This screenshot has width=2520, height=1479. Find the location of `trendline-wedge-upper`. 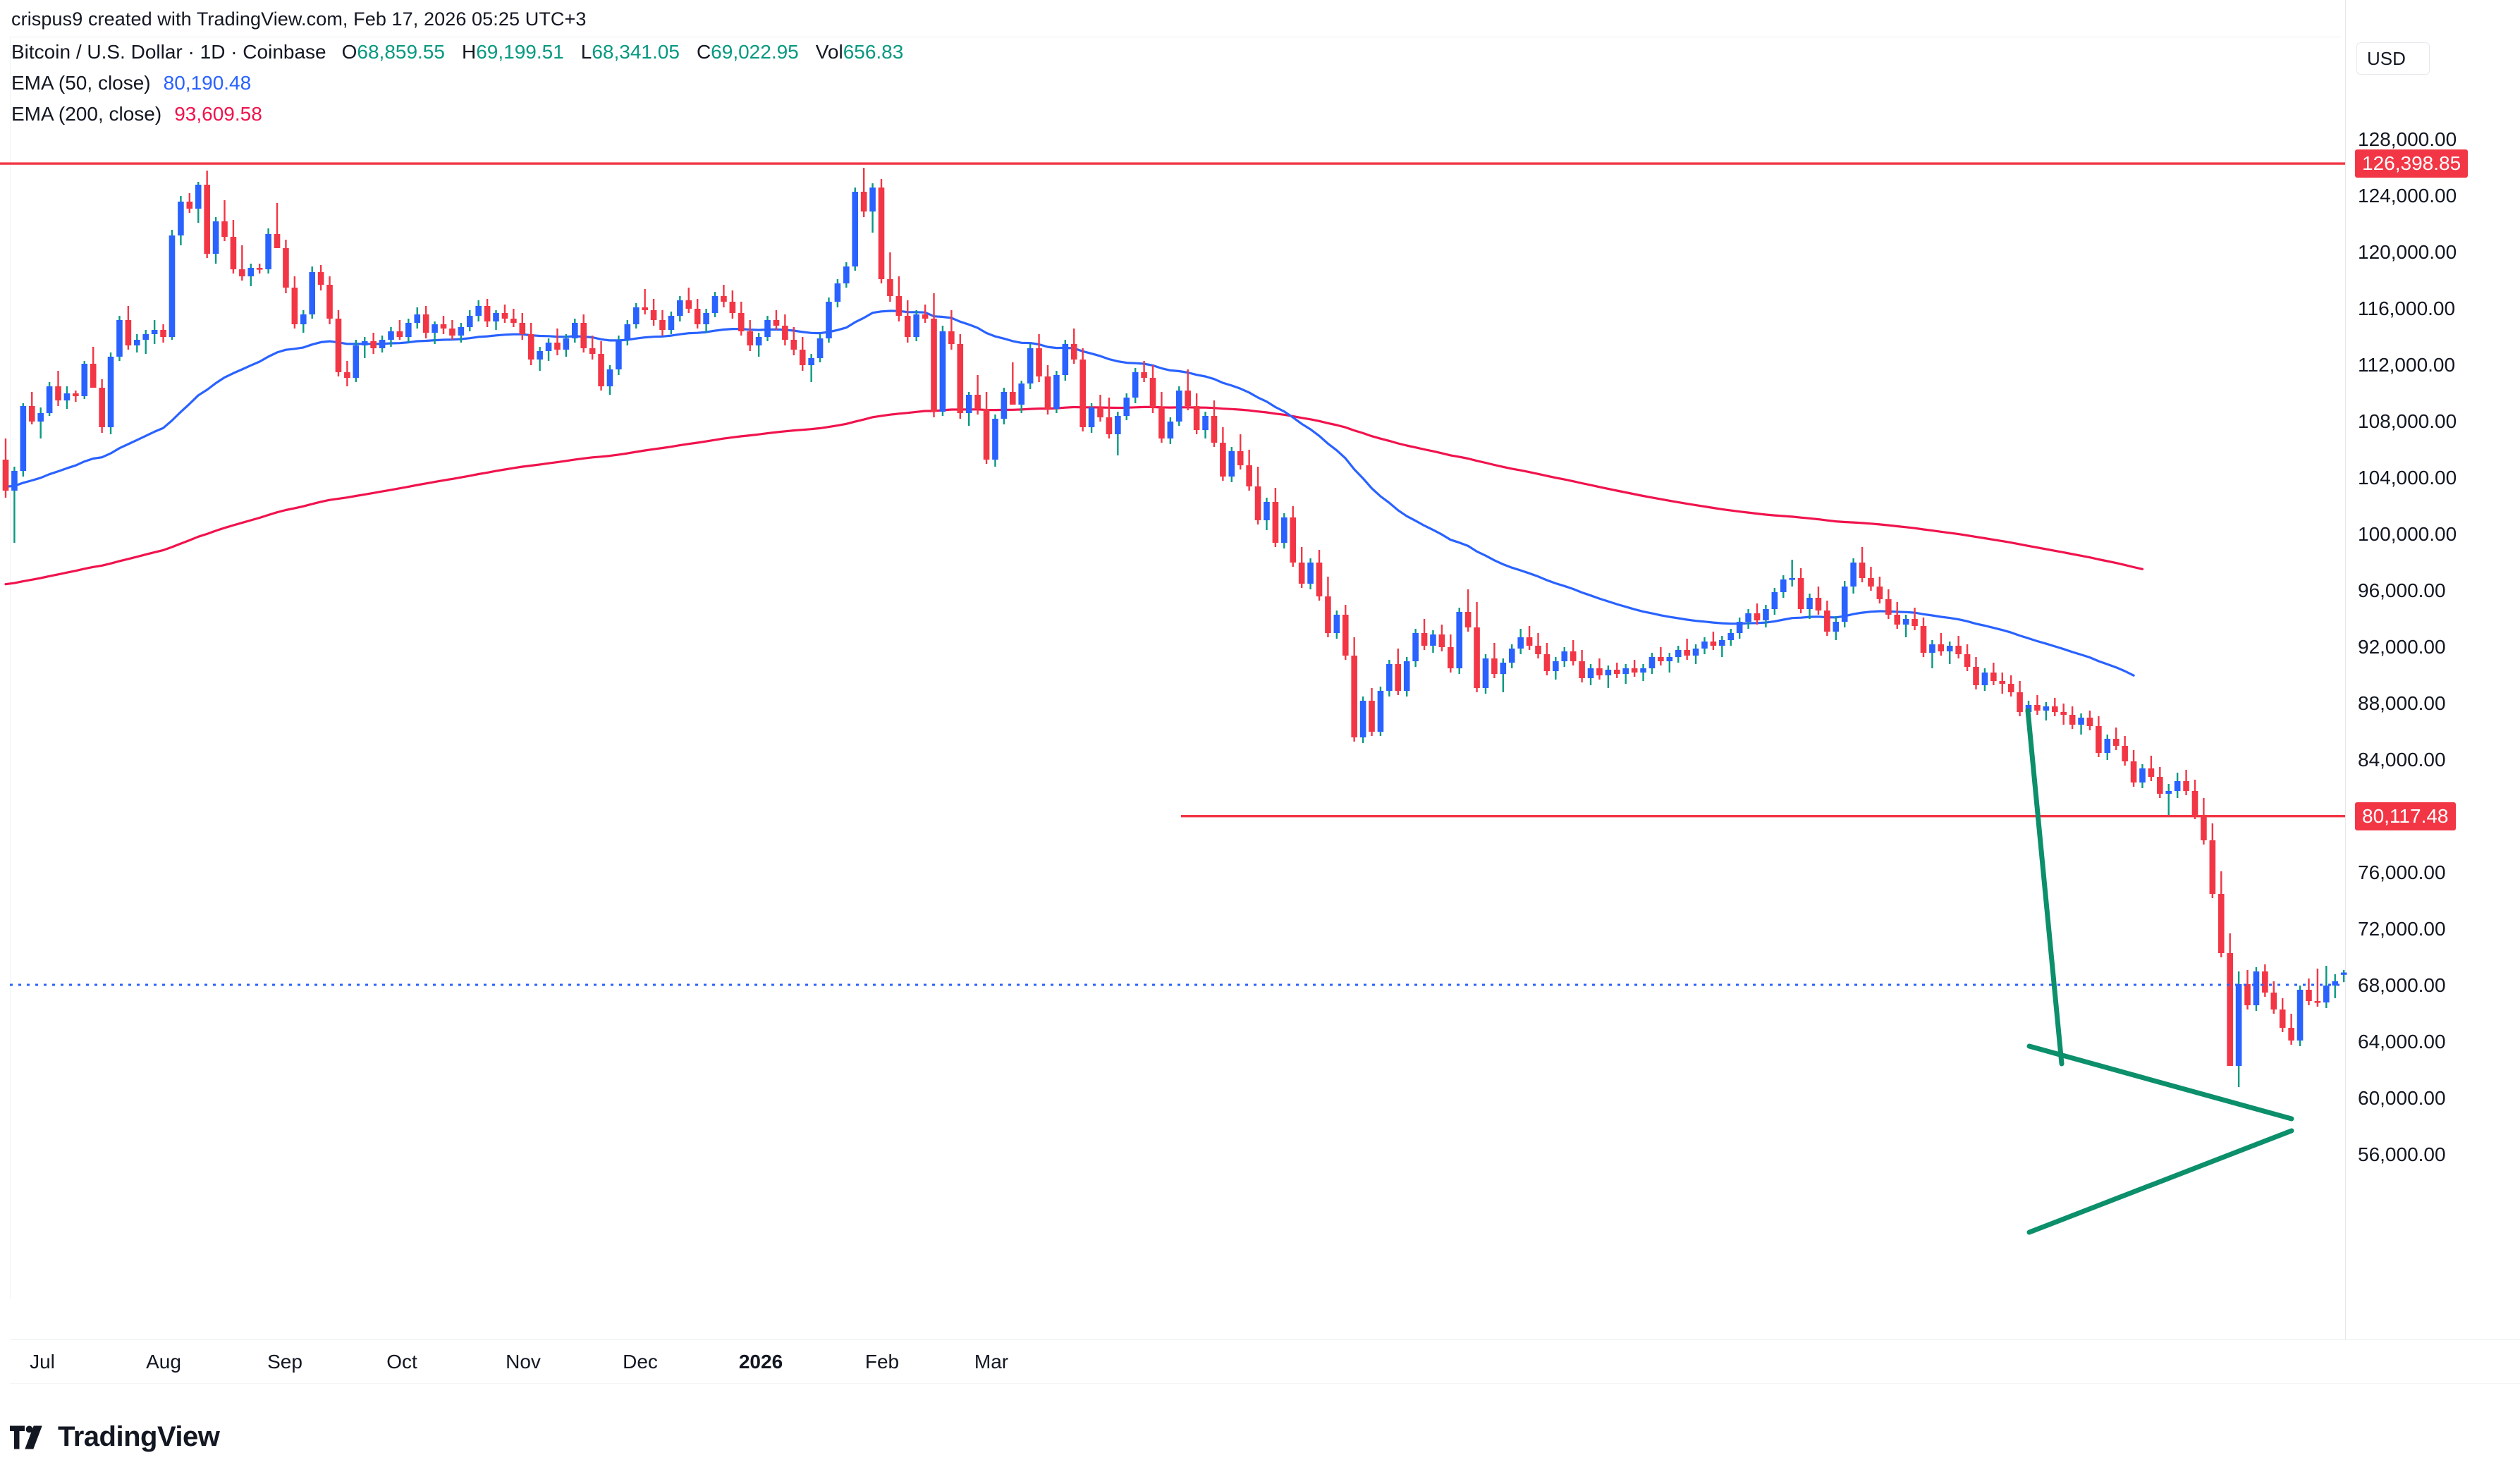

trendline-wedge-upper is located at coordinates (2160, 1082).